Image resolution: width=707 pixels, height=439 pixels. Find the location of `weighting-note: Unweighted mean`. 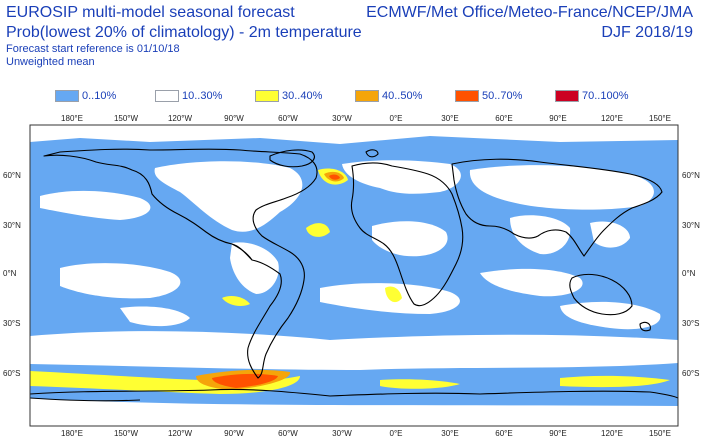

weighting-note: Unweighted mean is located at coordinates (50, 62).